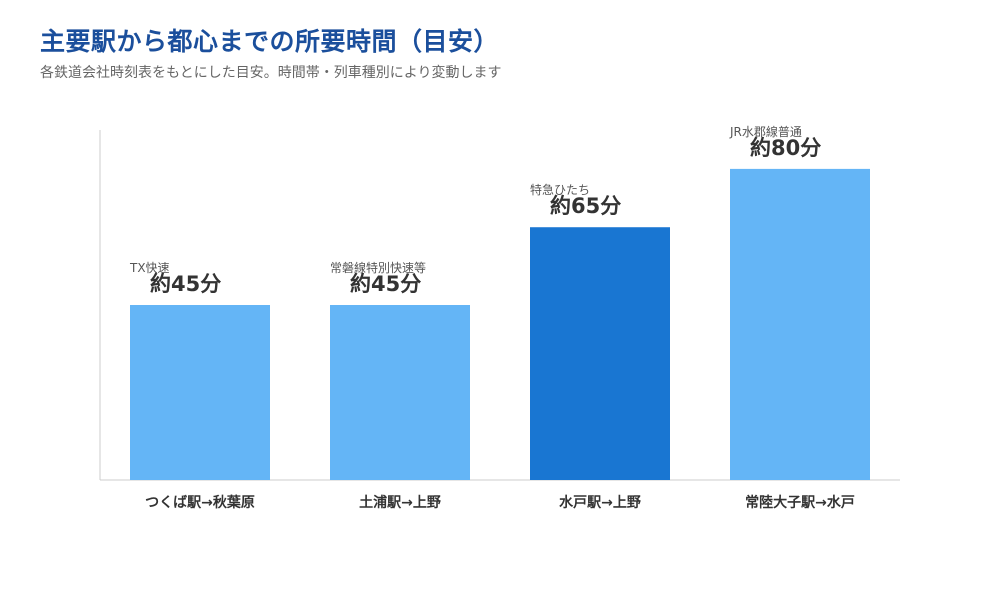  What do you see at coordinates (400, 502) in the screenshot?
I see `x-tick-label: 土浦駅→上野` at bounding box center [400, 502].